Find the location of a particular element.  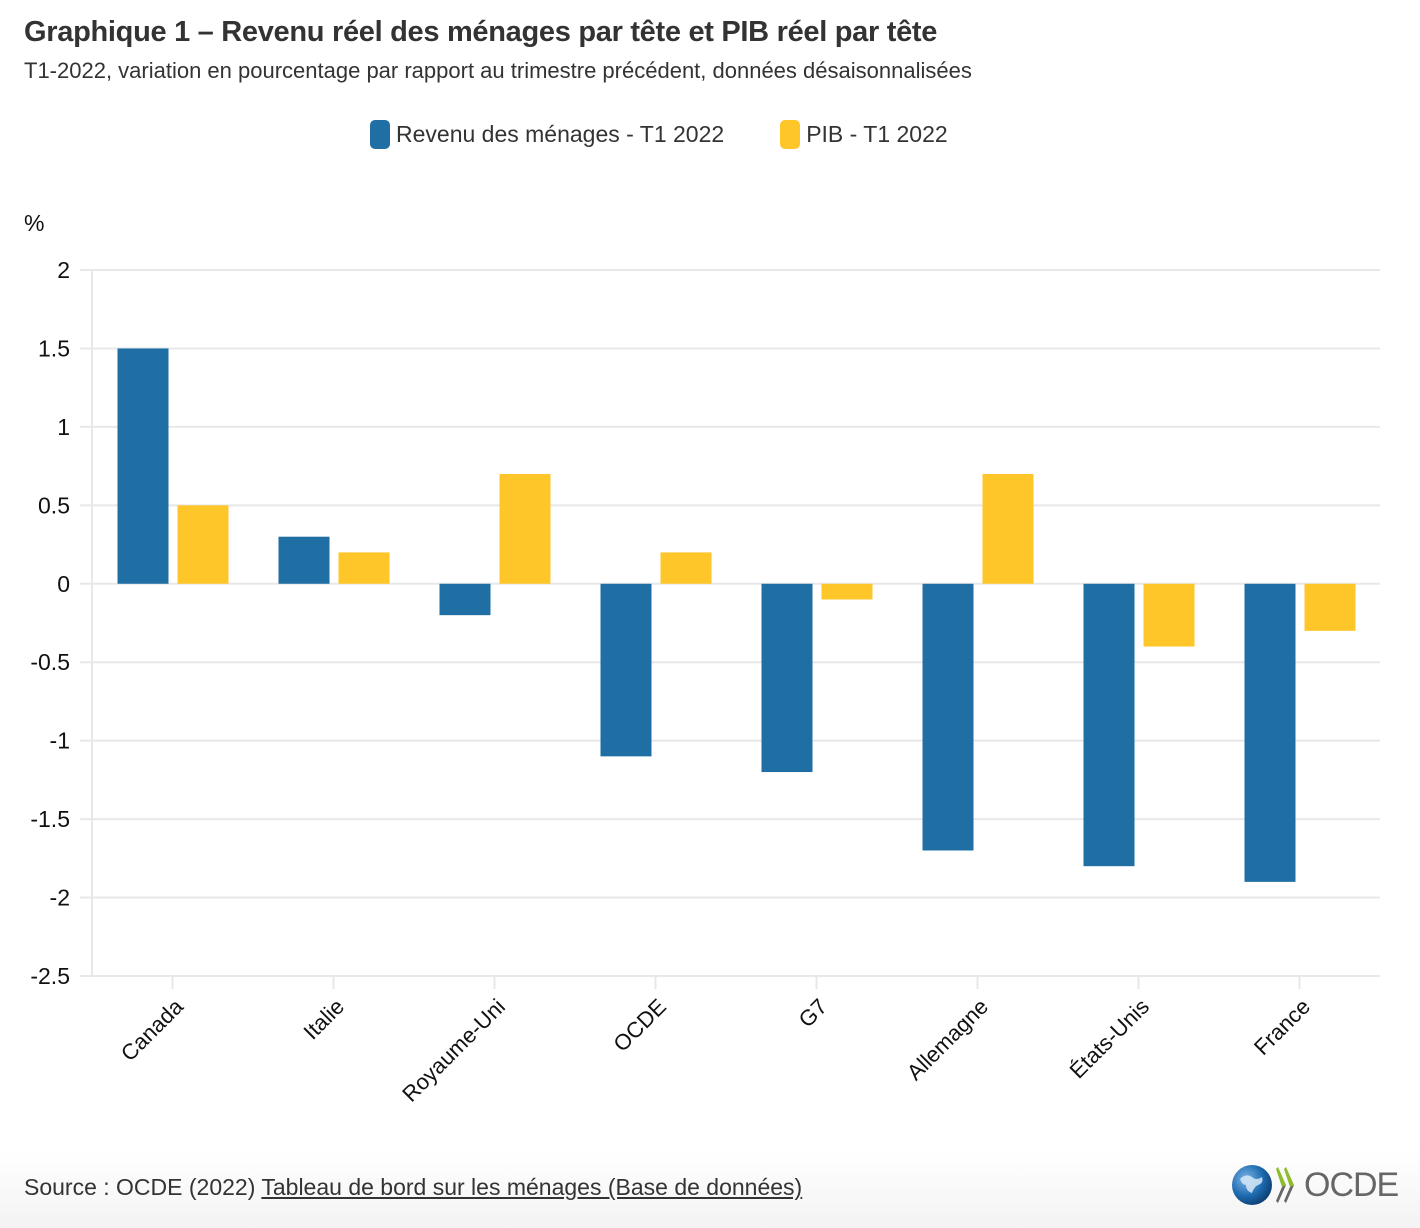

oecd-logo: OCDE is located at coordinates (1314, 1185).